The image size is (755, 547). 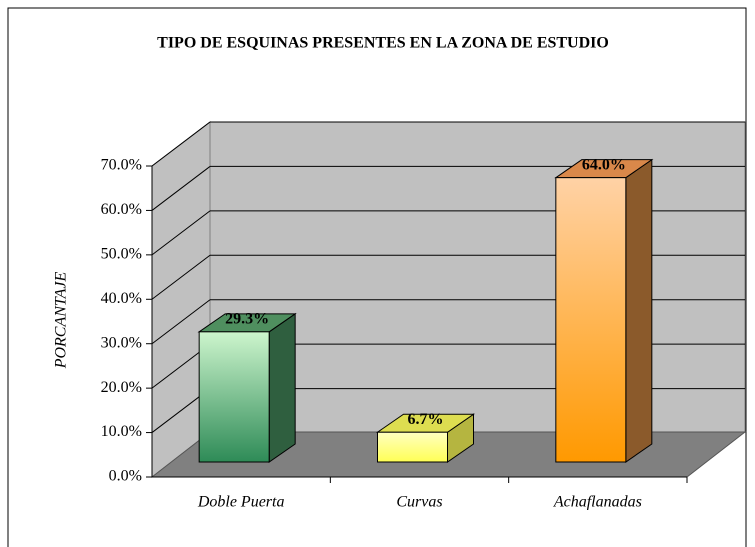 What do you see at coordinates (121, 431) in the screenshot?
I see `y-tick-label: 10.0%` at bounding box center [121, 431].